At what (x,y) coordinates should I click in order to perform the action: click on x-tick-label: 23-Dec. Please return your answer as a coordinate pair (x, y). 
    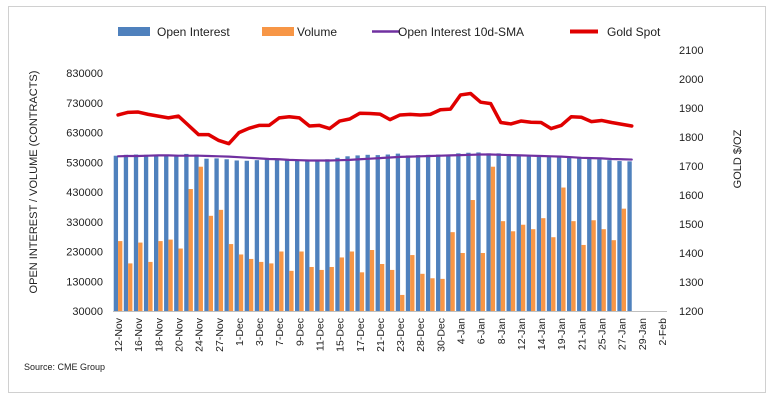
    Looking at the image, I should click on (401, 335).